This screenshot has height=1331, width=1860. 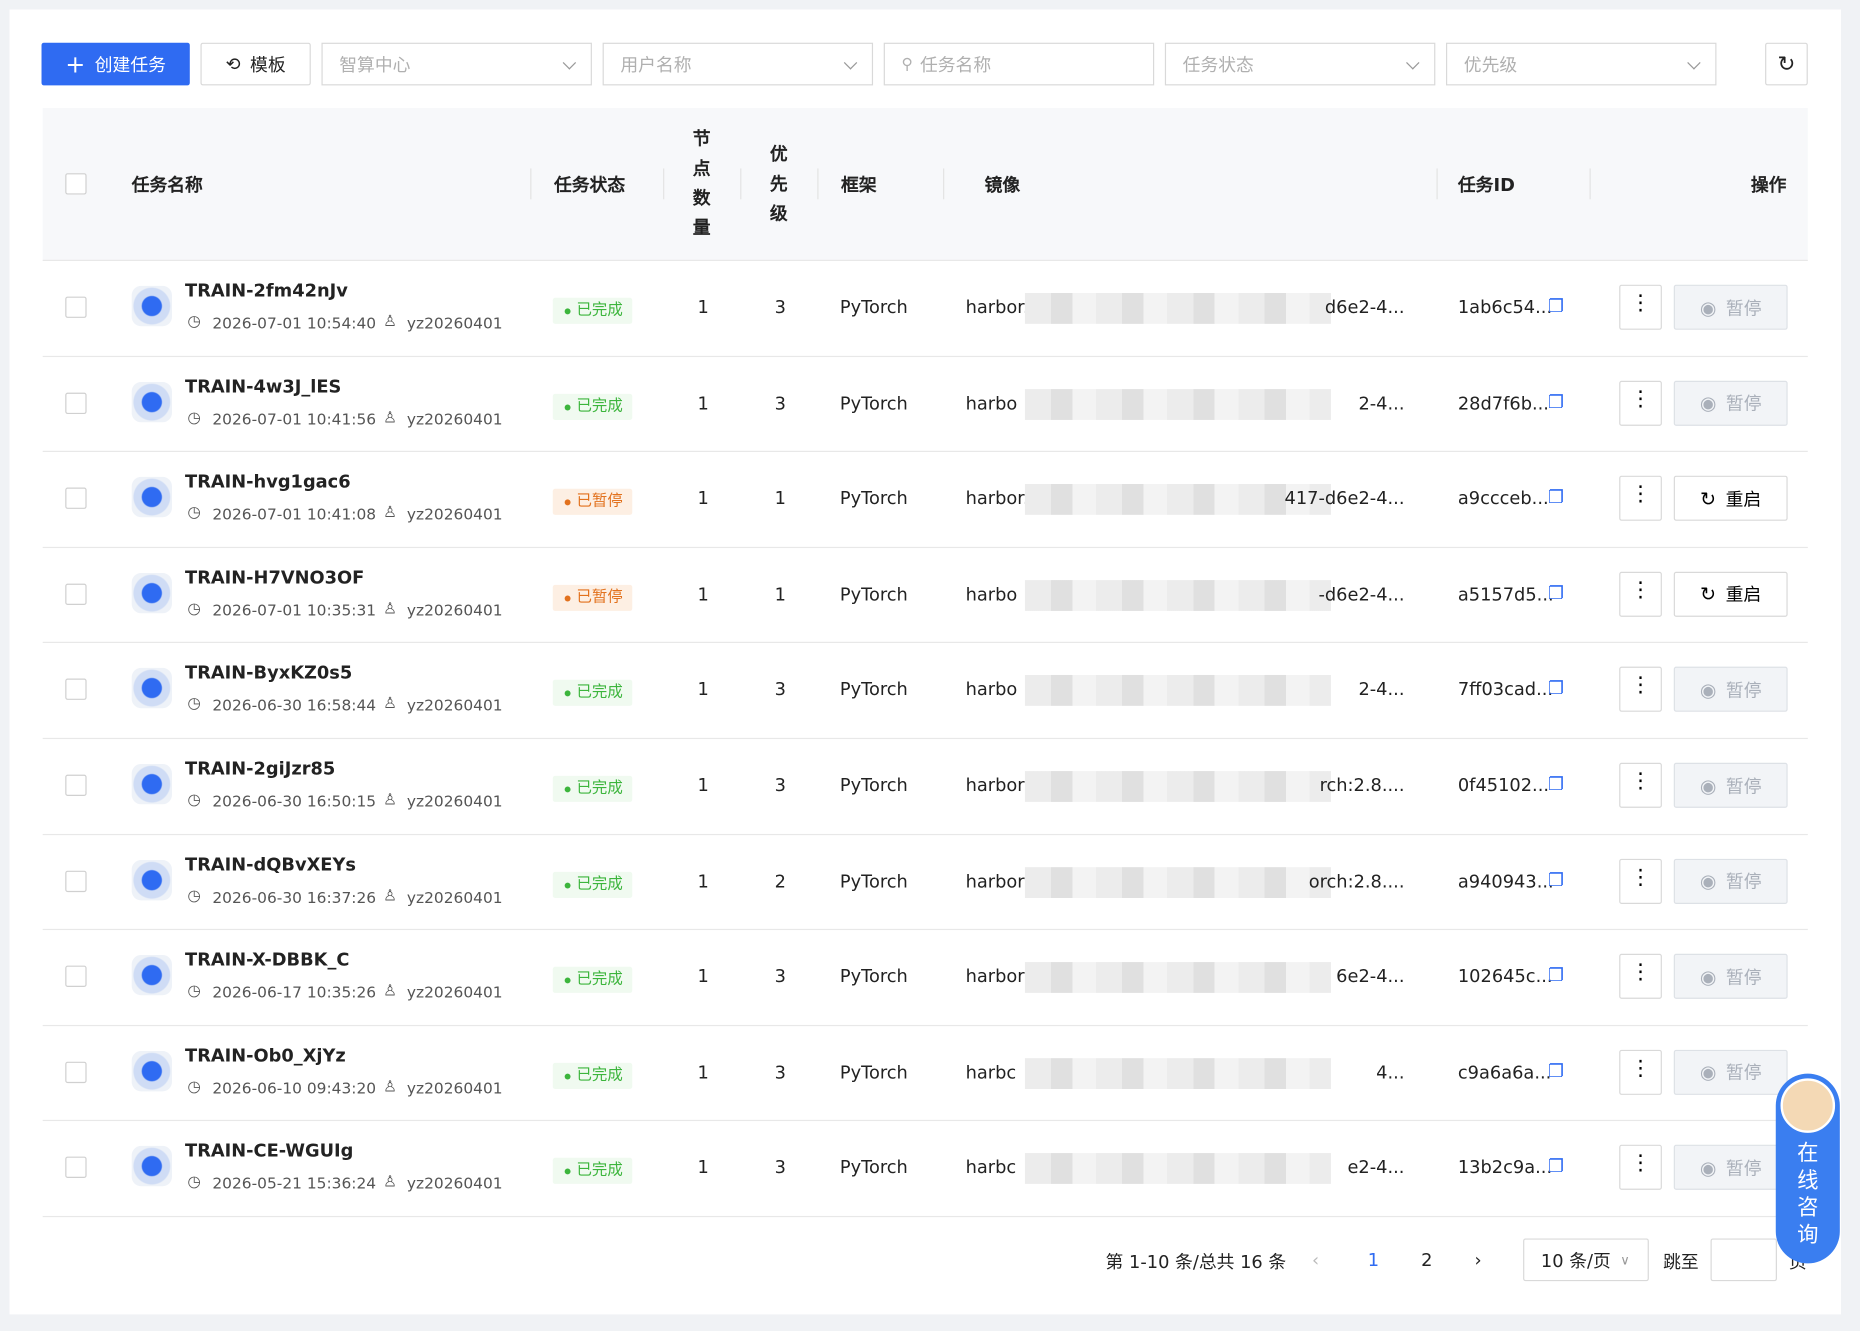 I want to click on filter-placeholder: 任务名称, so click(x=955, y=64).